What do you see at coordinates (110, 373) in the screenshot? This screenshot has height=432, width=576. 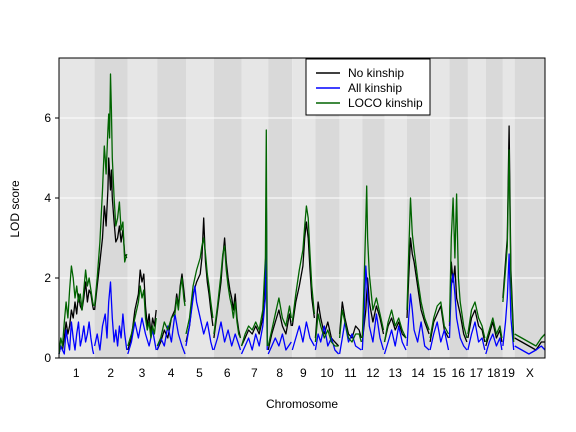 I see `x-tick-label-chr-2: 2` at bounding box center [110, 373].